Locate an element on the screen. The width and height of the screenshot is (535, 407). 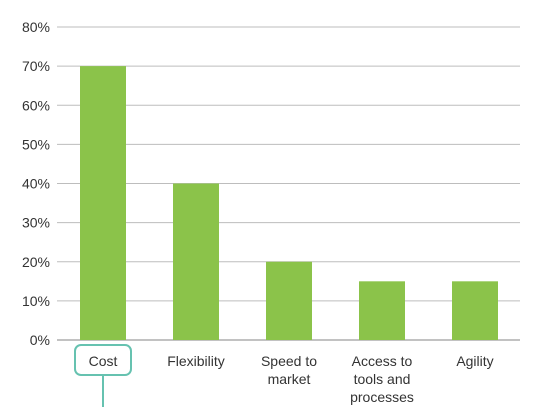
y-axis-tick-labels: 0% 10% 20% 30% 40% 50% 60% 70% 80% is located at coordinates (36, 183).